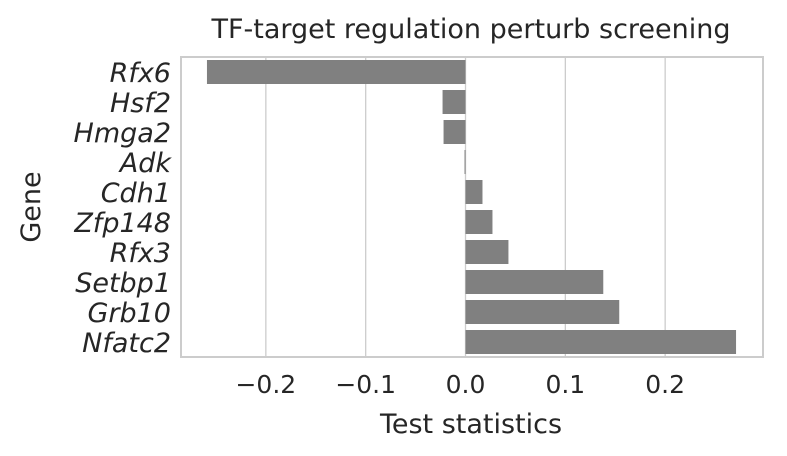 Image resolution: width=787 pixels, height=456 pixels. What do you see at coordinates (466, 384) in the screenshot?
I see `x-tick-label: 0.0` at bounding box center [466, 384].